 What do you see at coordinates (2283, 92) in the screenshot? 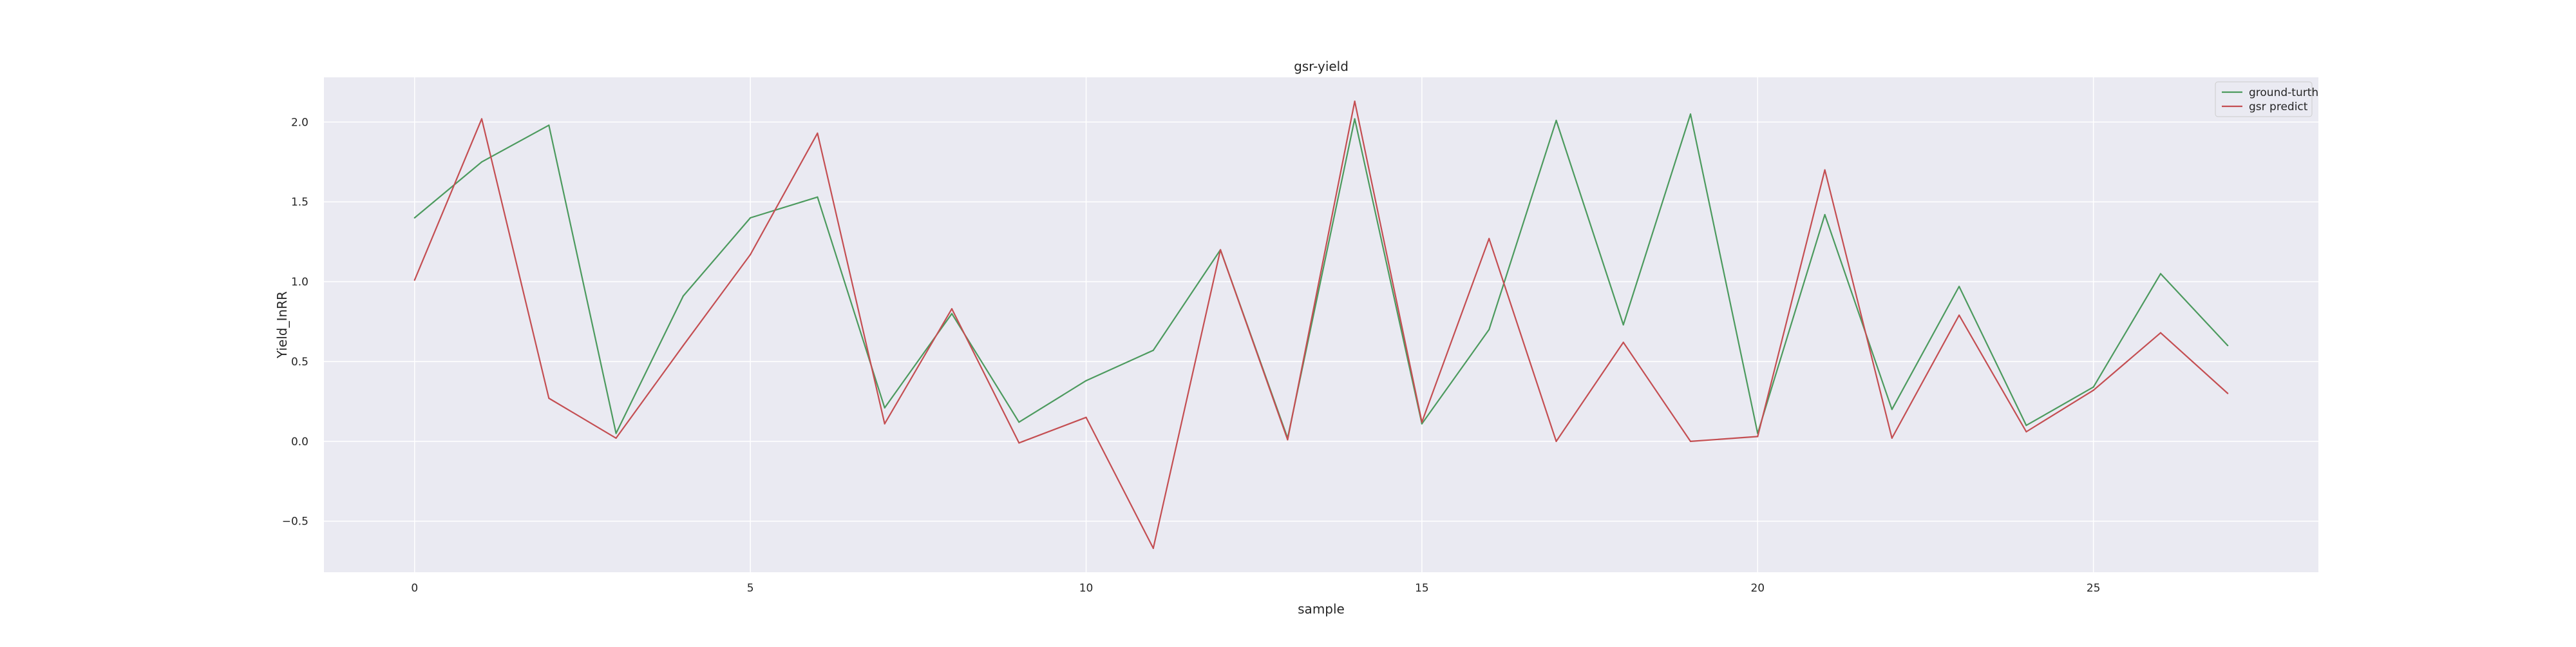
I see `legend-label: ground-turth` at bounding box center [2283, 92].